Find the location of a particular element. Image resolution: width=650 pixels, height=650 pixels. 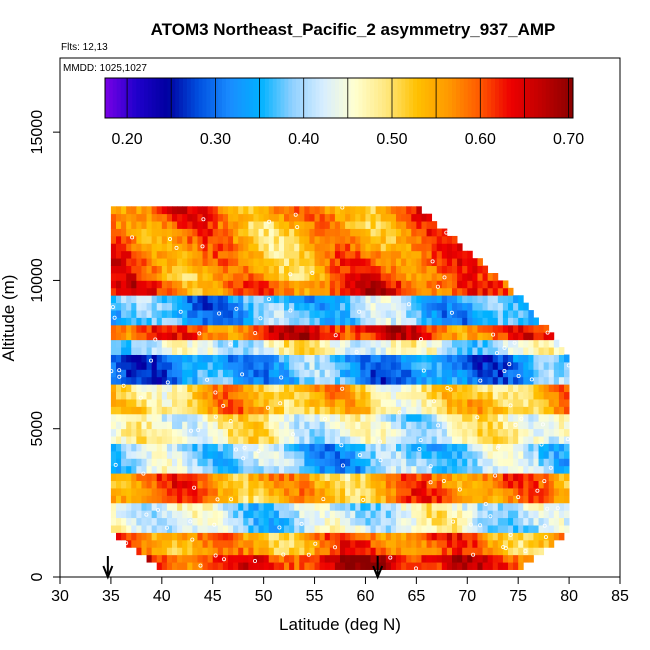

arrow-head is located at coordinates (378, 572).